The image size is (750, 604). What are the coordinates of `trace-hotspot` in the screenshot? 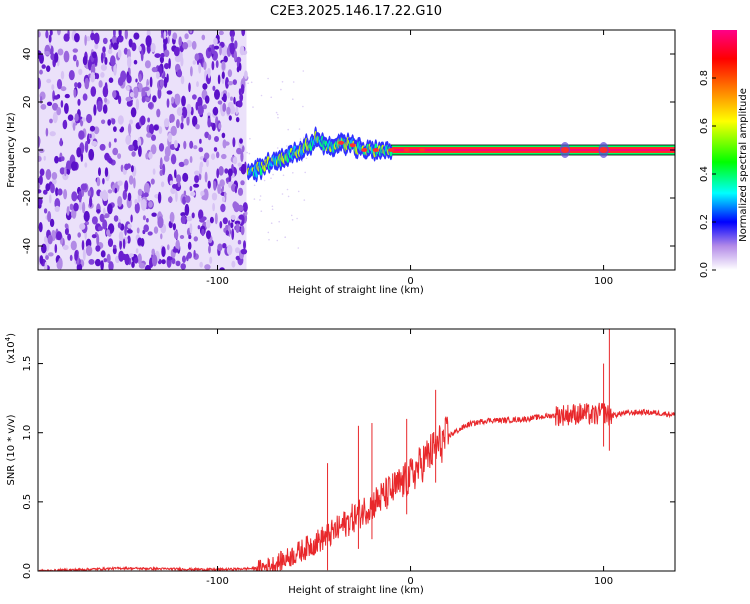 It's located at (391, 150).